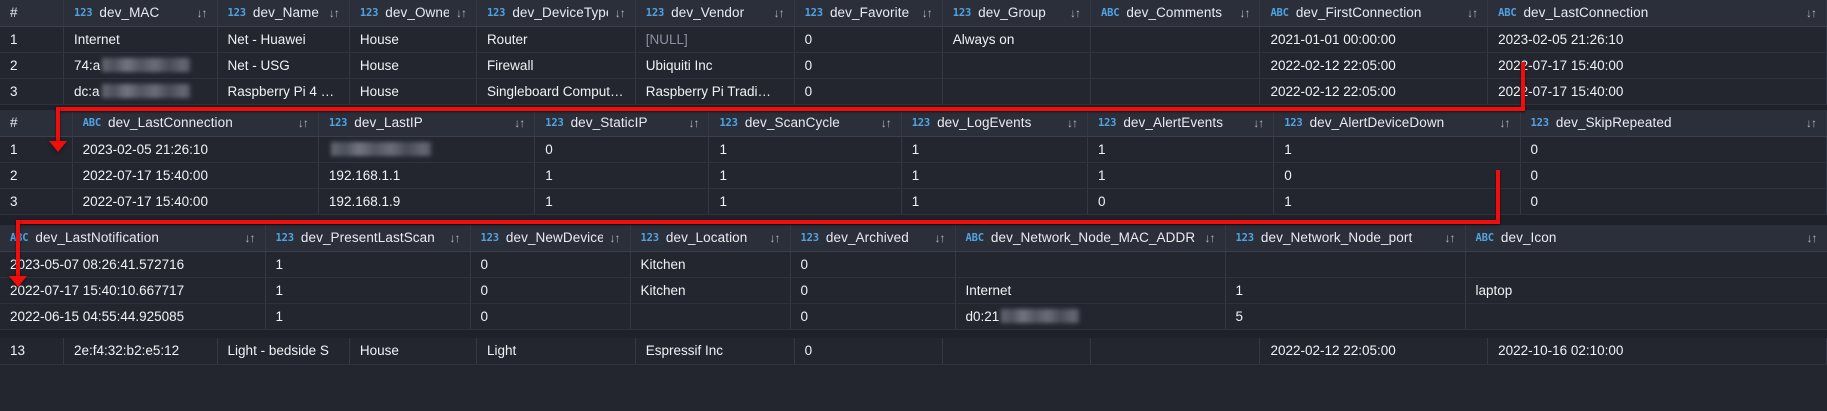 The image size is (1827, 411). What do you see at coordinates (710, 238) in the screenshot?
I see `column-header-dev_location: 123 dev_Location ↓↑` at bounding box center [710, 238].